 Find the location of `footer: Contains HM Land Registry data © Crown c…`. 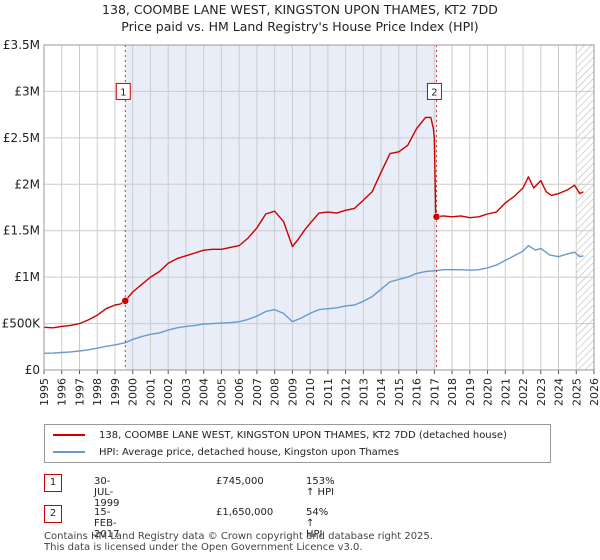

footer: Contains HM Land Registry data © Crown c… is located at coordinates (238, 542).